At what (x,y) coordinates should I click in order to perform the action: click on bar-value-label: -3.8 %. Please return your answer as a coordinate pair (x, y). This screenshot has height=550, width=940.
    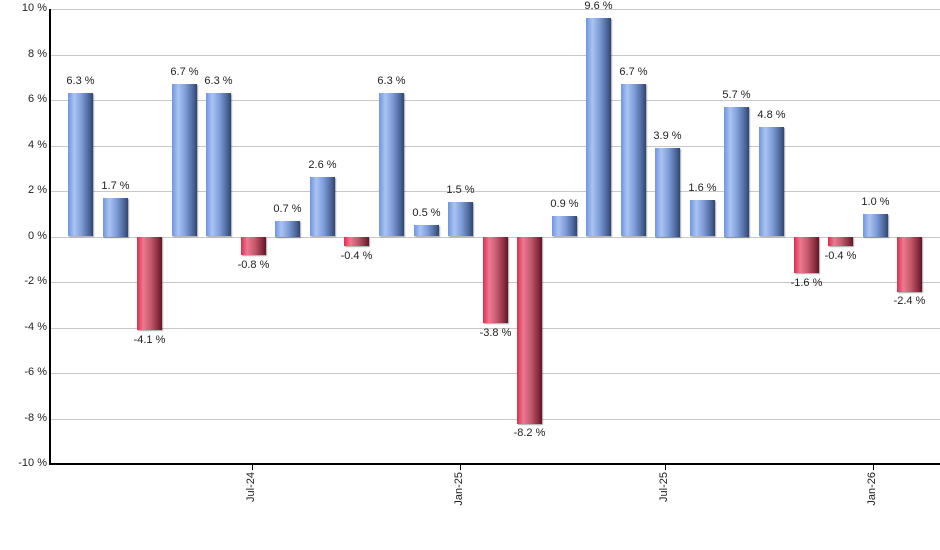
    Looking at the image, I should click on (495, 333).